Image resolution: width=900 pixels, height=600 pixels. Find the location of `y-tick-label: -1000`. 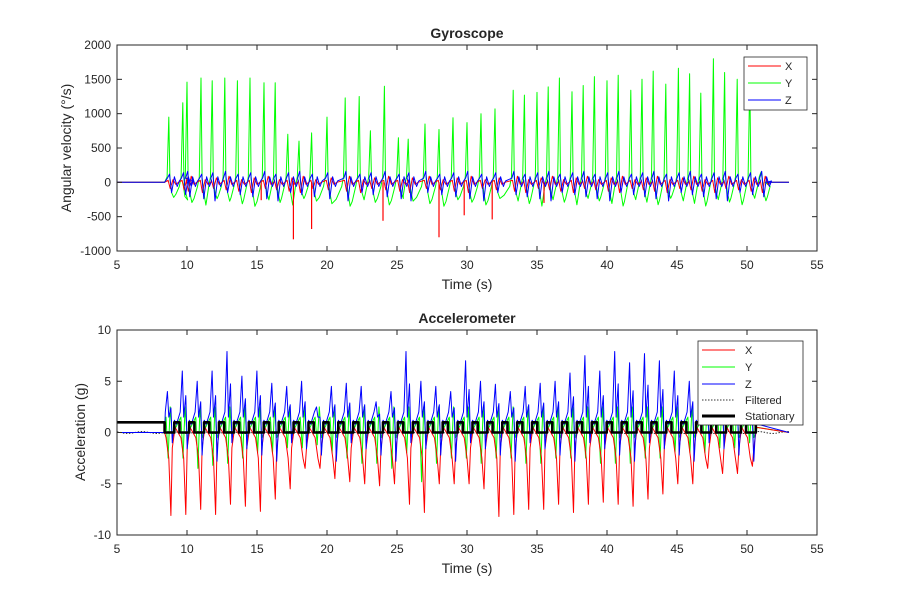

y-tick-label: -1000 is located at coordinates (95, 251).